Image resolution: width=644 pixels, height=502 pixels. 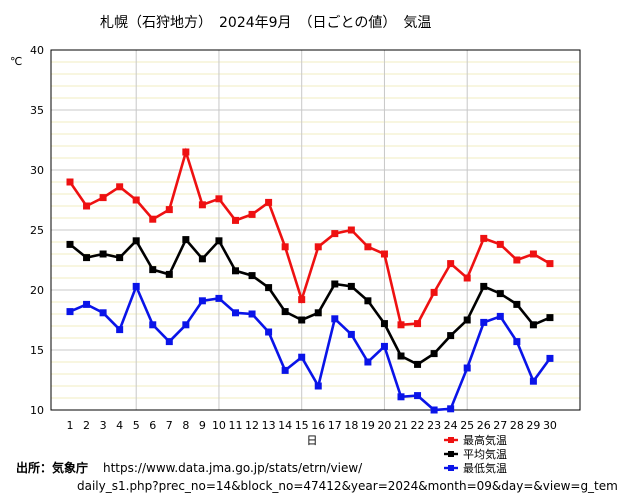 What do you see at coordinates (351, 425) in the screenshot?
I see `x-tick-label: 18` at bounding box center [351, 425].